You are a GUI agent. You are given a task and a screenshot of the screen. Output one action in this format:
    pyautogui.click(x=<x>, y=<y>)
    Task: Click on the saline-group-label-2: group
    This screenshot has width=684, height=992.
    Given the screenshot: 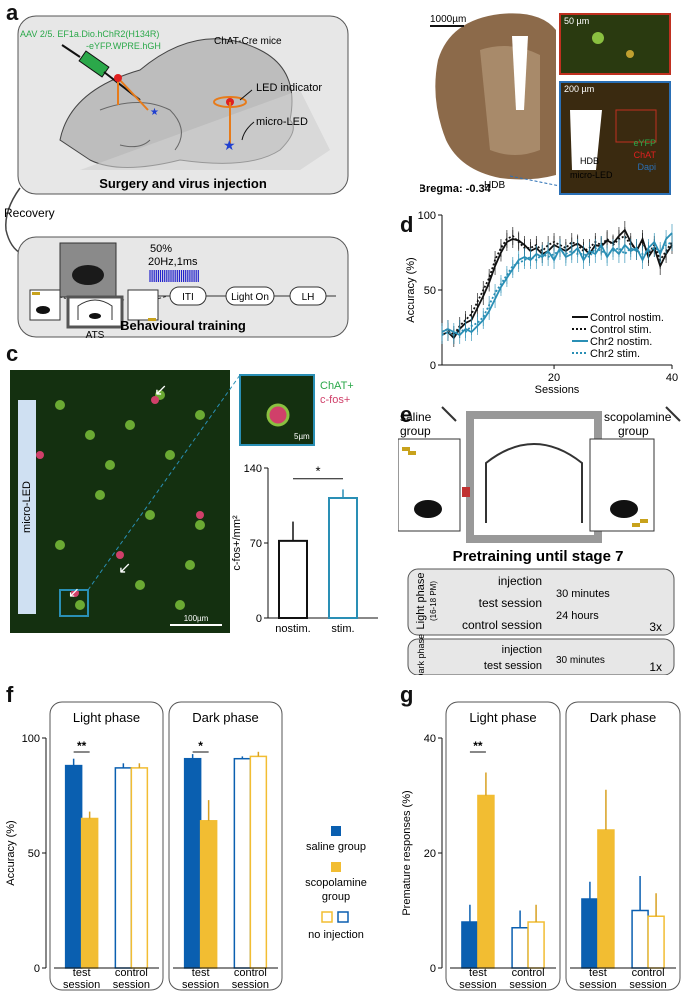 What is the action you would take?
    pyautogui.click(x=415, y=431)
    